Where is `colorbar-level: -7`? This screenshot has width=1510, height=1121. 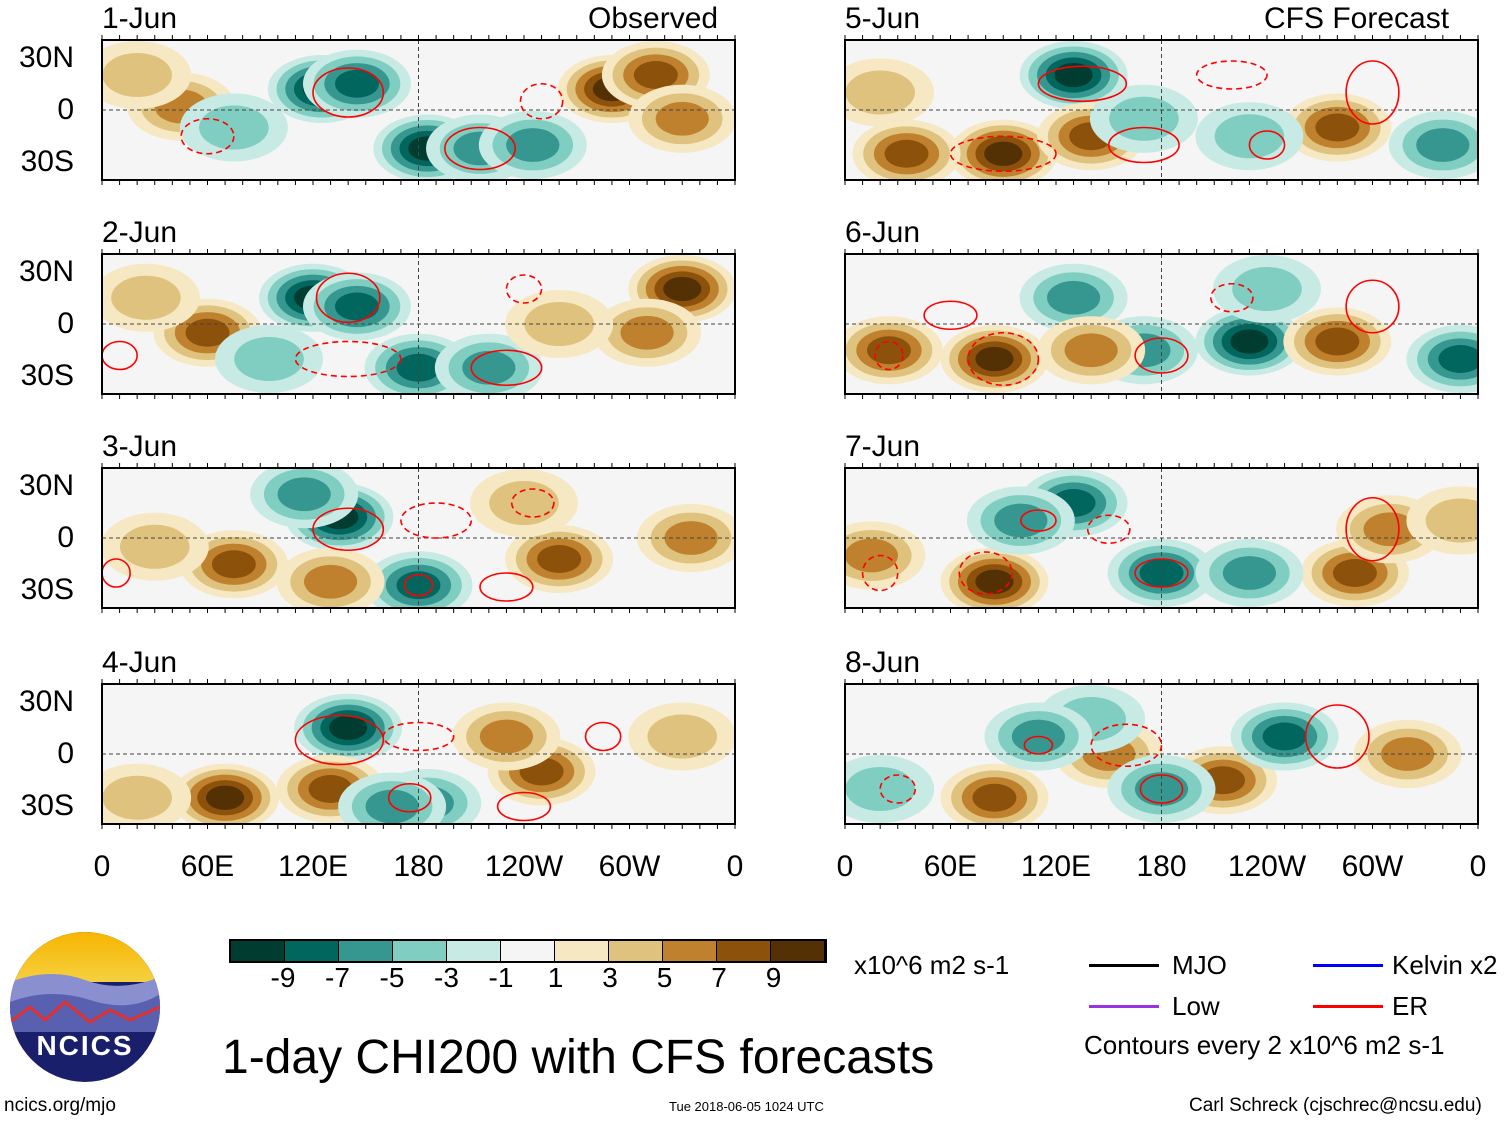 colorbar-level: -7 is located at coordinates (337, 977).